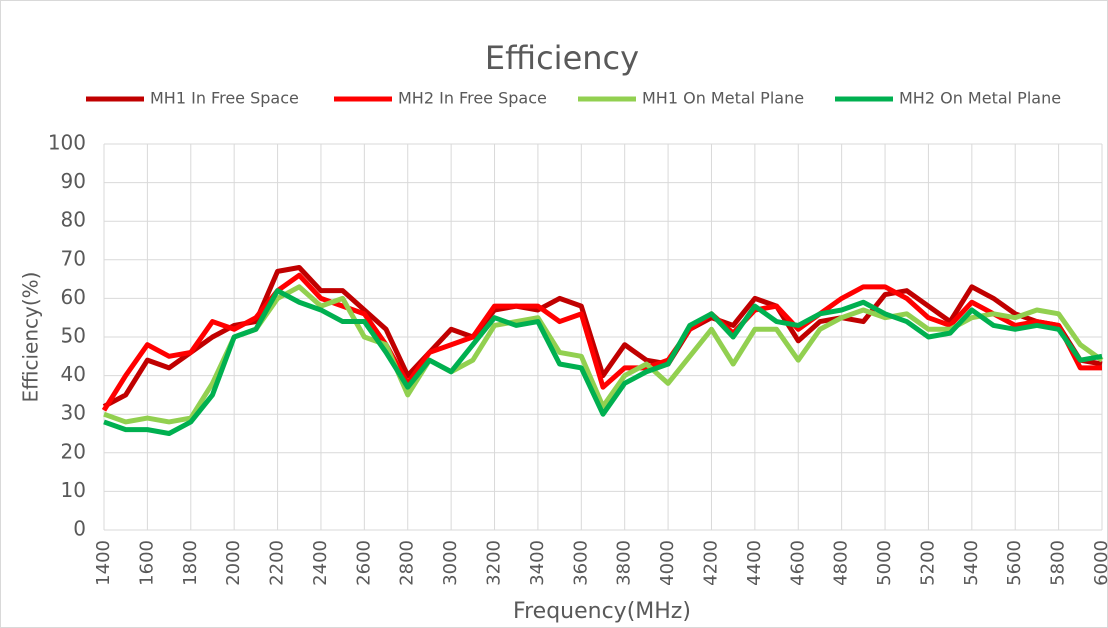  Describe the element at coordinates (233, 563) in the screenshot. I see `x-tick-label: 2000` at that location.